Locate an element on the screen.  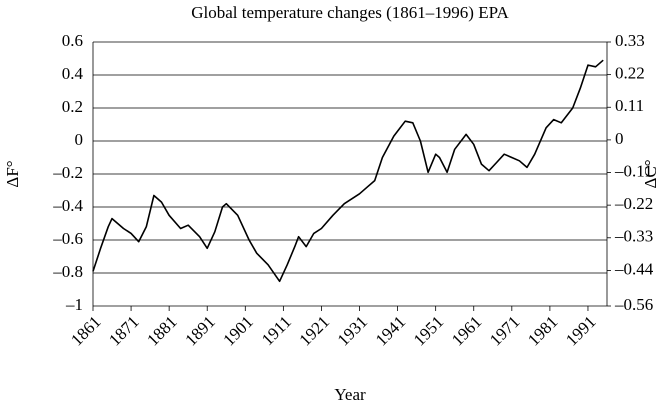
y2-tick-label: –0.44 is located at coordinates (634, 268).